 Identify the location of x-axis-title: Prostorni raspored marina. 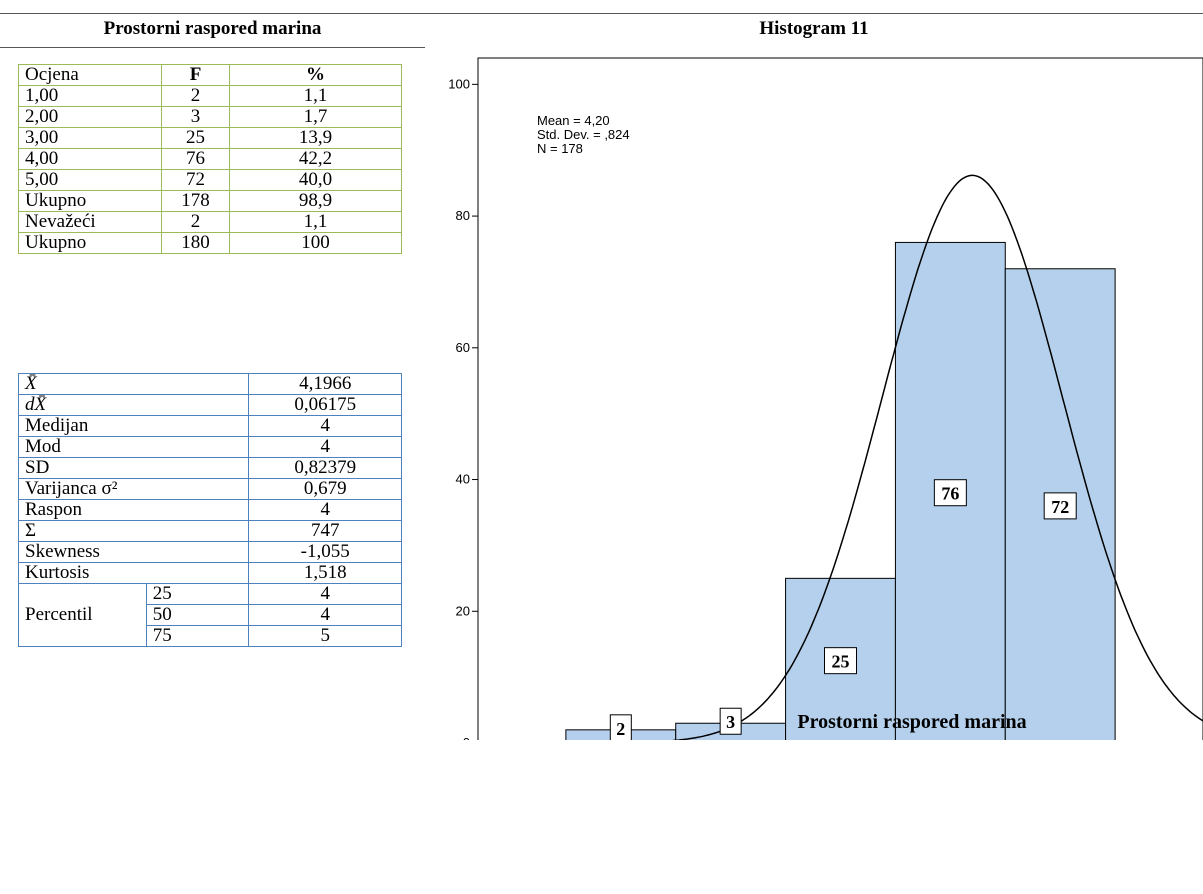
(911, 722).